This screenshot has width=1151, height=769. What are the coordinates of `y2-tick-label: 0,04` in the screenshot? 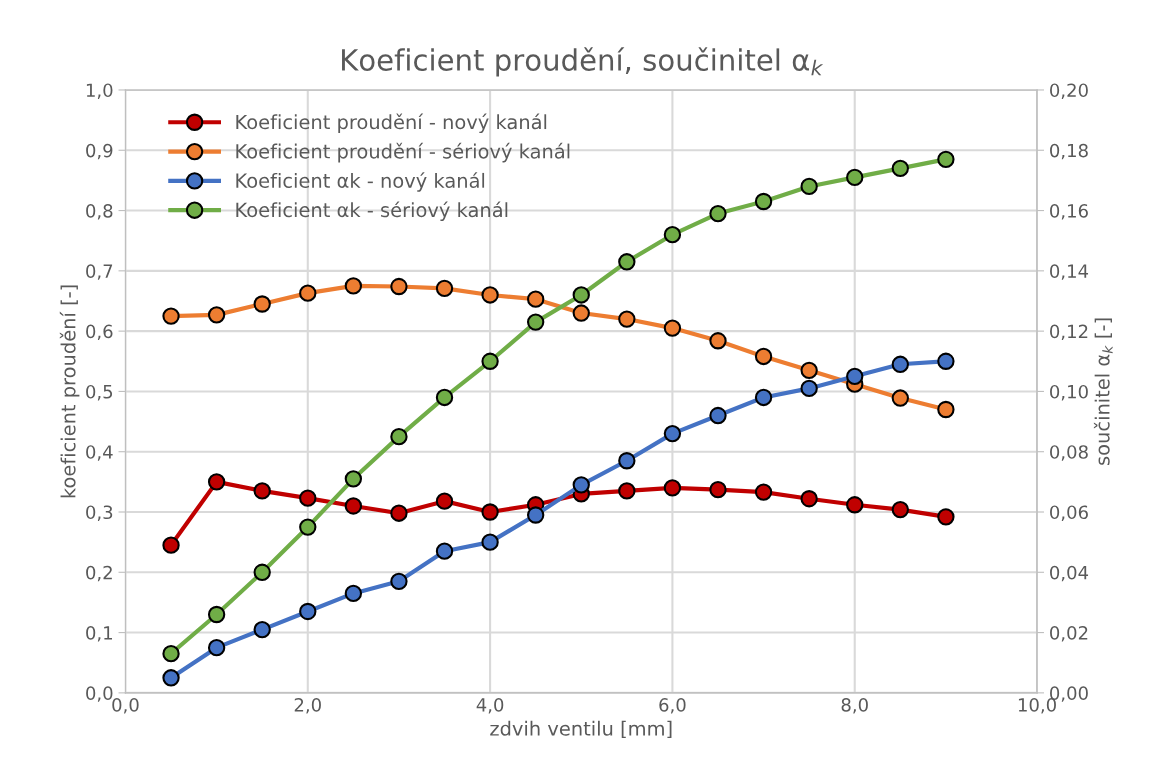 It's located at (1069, 573).